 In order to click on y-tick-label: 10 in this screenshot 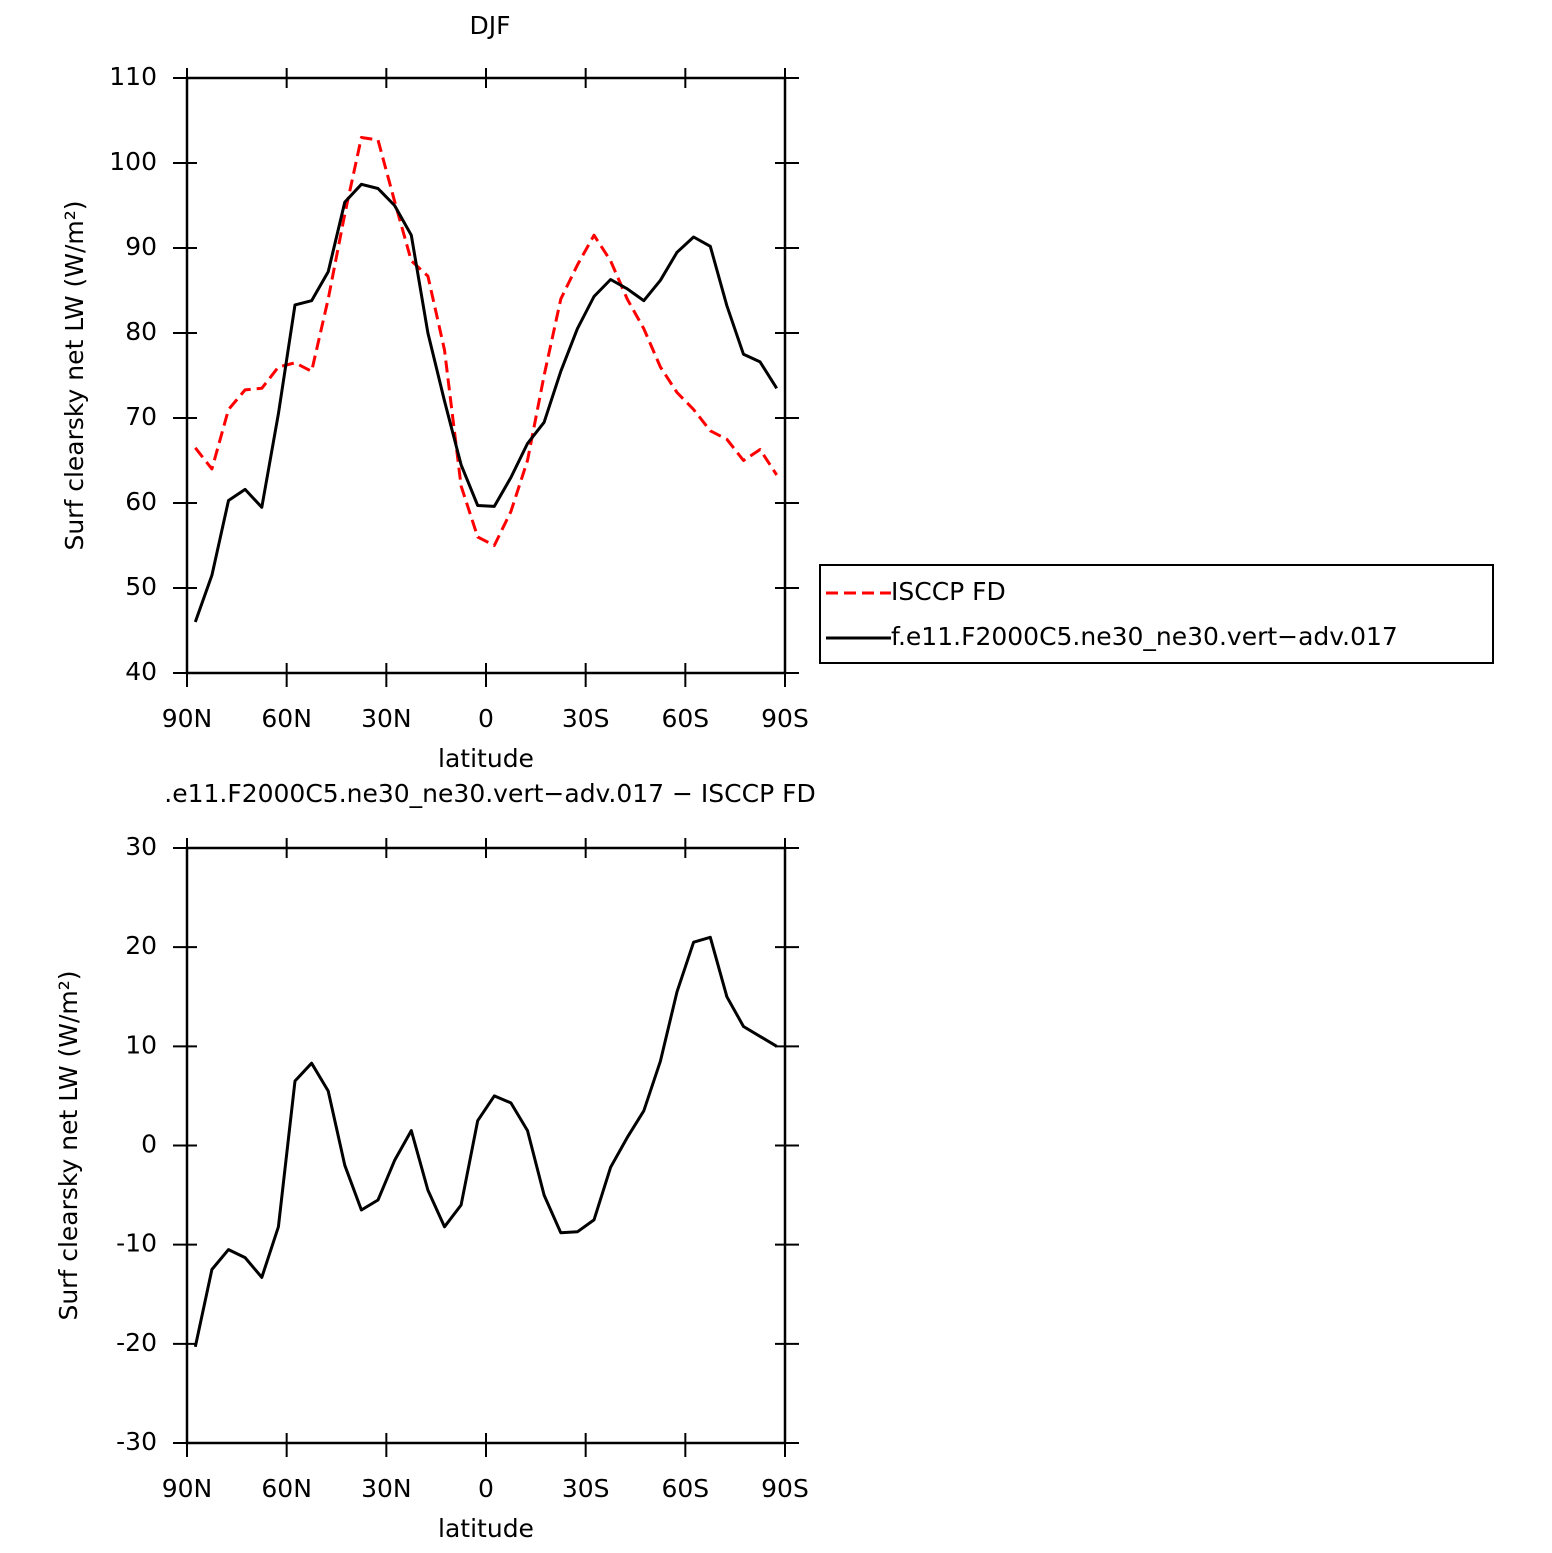, I will do `click(141, 1044)`.